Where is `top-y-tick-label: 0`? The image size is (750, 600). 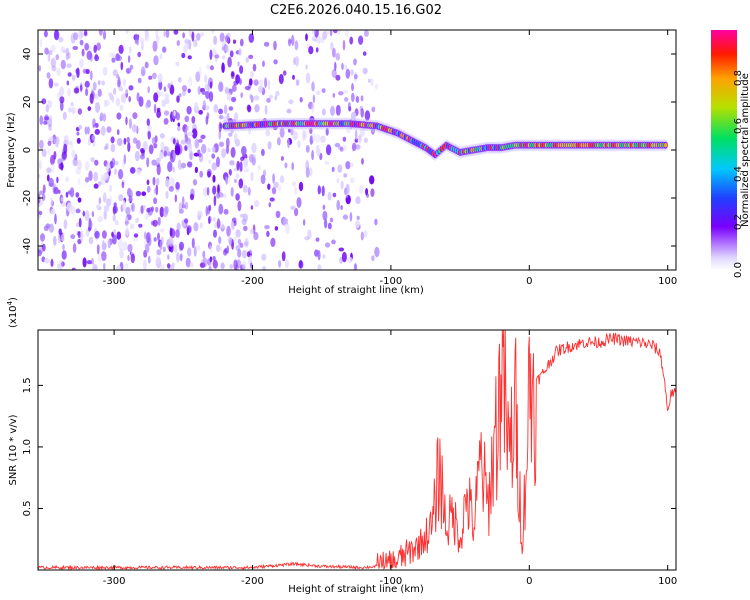 top-y-tick-label: 0 is located at coordinates (27, 150).